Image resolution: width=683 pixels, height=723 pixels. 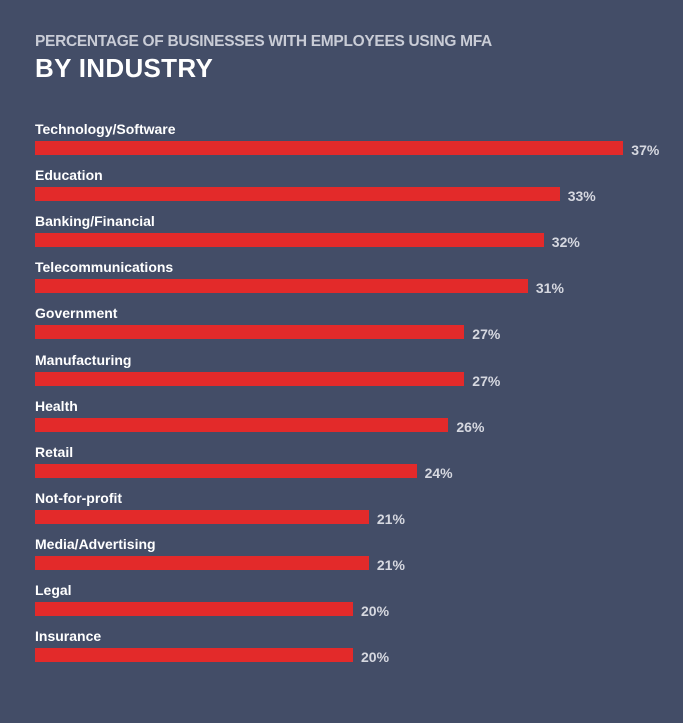 What do you see at coordinates (438, 472) in the screenshot?
I see `value-label: 24%` at bounding box center [438, 472].